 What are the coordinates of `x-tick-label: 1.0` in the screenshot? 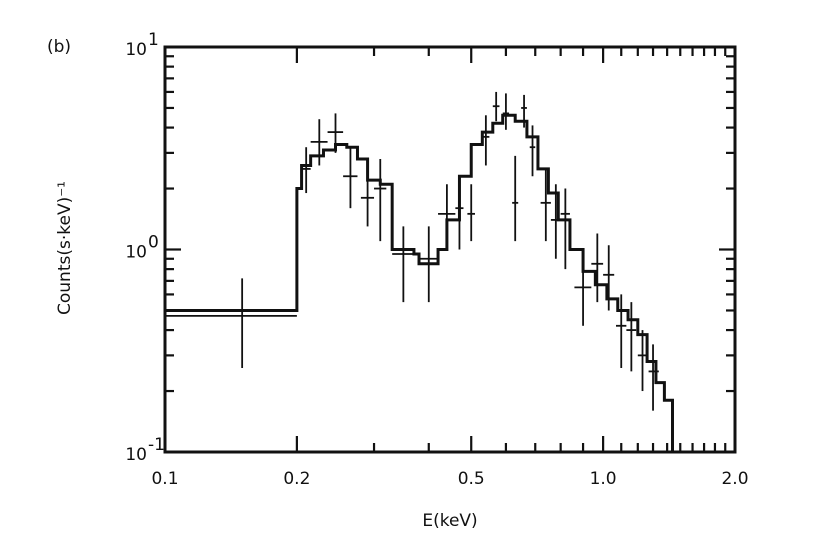 It's located at (603, 479).